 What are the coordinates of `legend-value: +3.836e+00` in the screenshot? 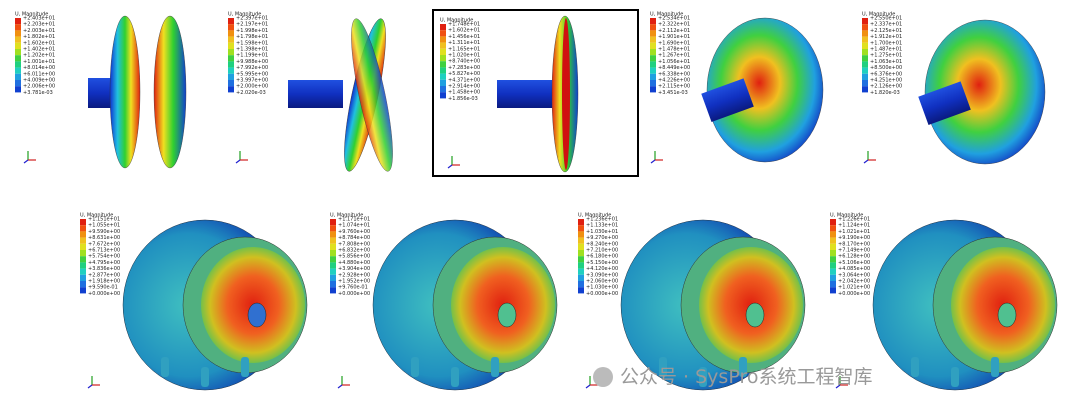 It's located at (104, 269).